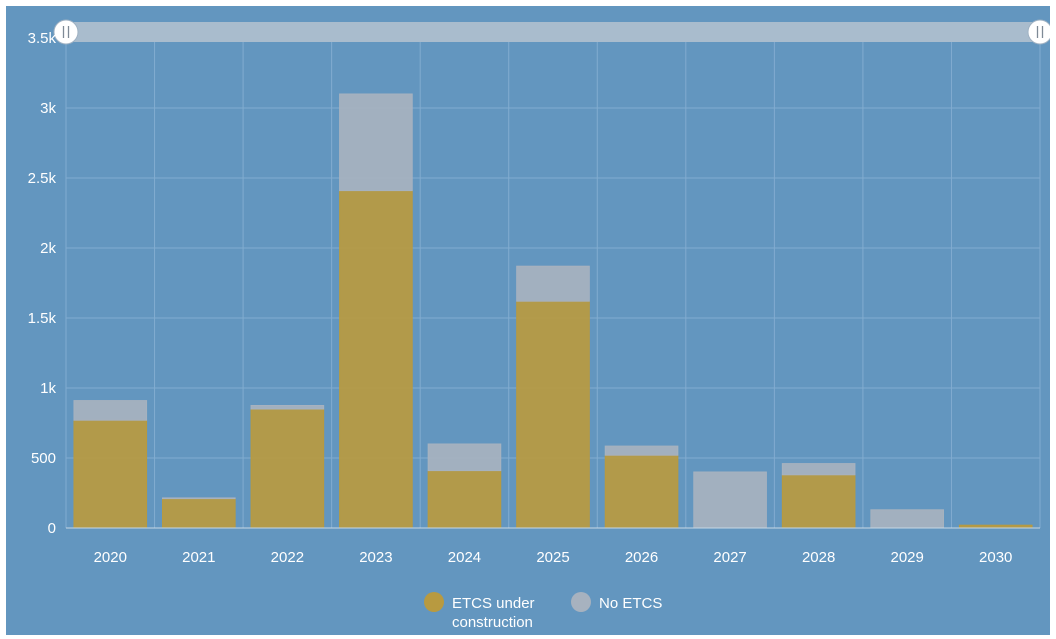  I want to click on bar-no-etcs-2027, so click(730, 500).